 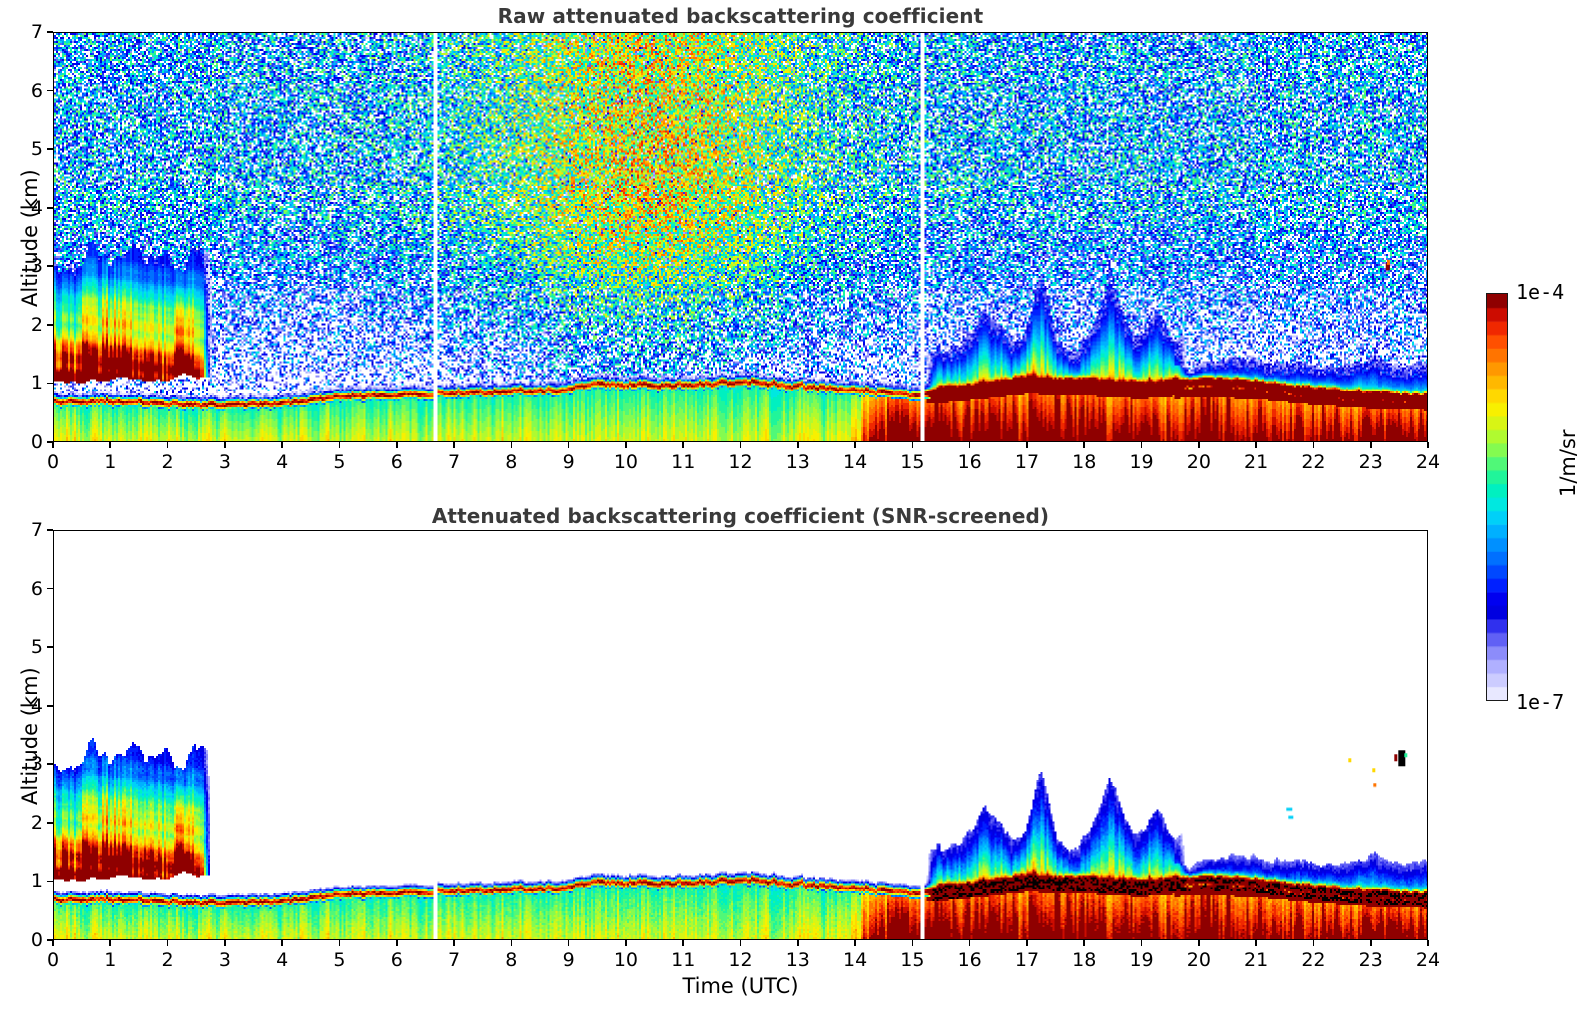 What do you see at coordinates (36, 207) in the screenshot?
I see `y-tick-label-top-4: 4` at bounding box center [36, 207].